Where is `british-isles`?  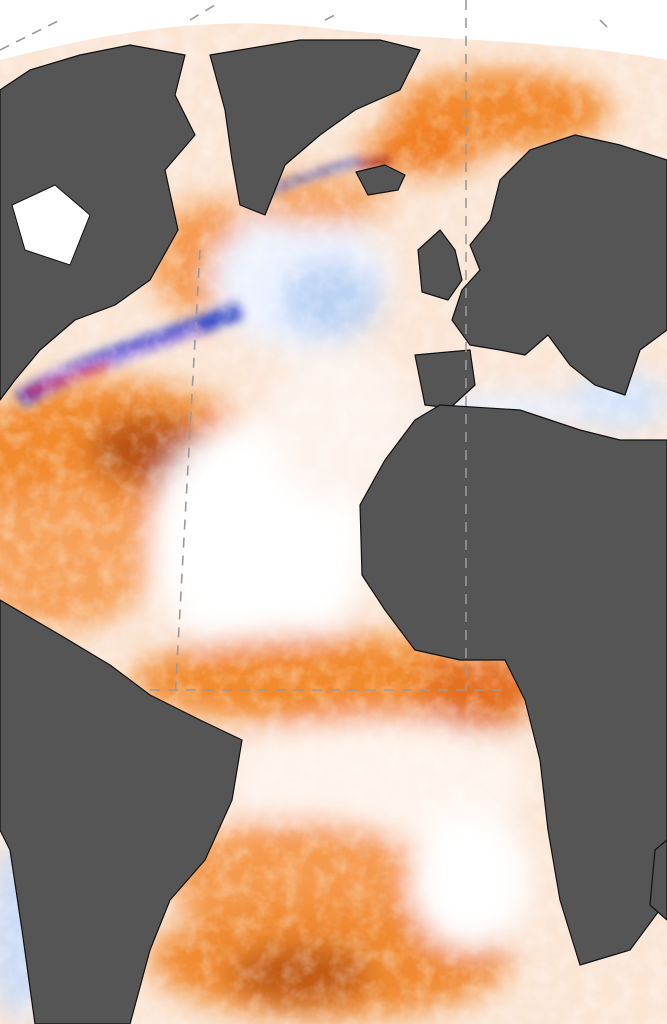 british-isles is located at coordinates (440, 265).